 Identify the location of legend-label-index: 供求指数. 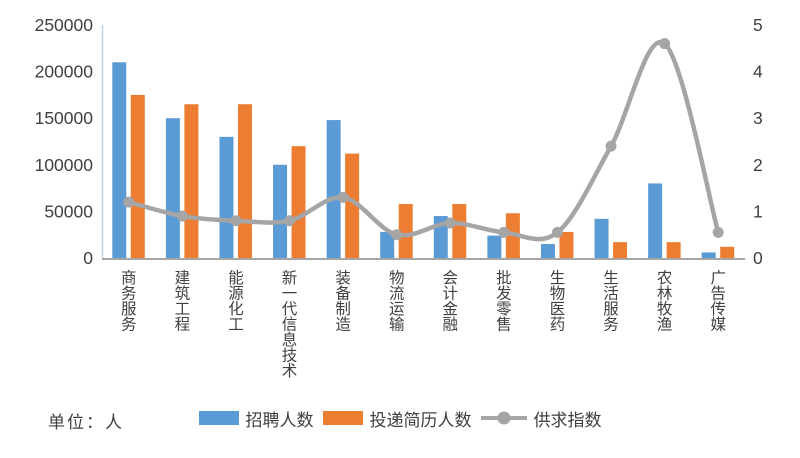
(567, 420).